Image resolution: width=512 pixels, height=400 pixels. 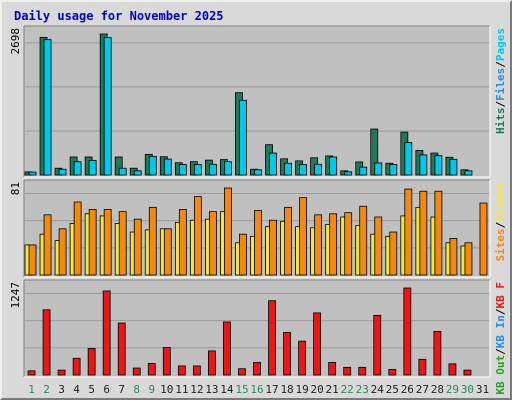 I want to click on day-label: 7, so click(x=121, y=389).